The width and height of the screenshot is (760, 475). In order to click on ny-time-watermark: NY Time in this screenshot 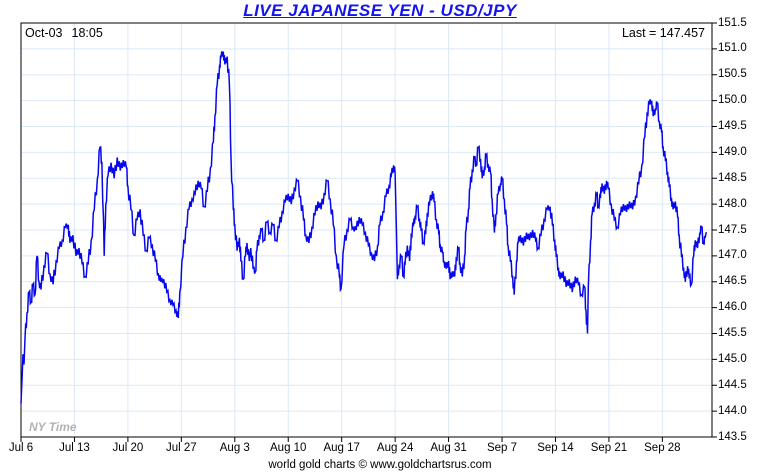, I will do `click(53, 427)`.